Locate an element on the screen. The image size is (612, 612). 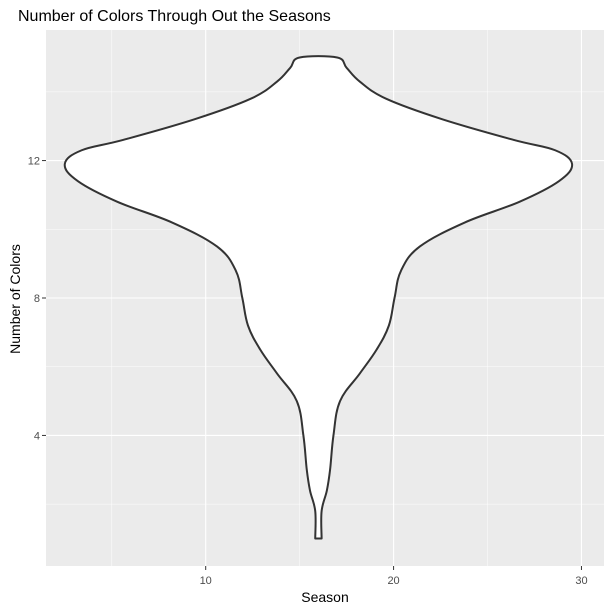
y-tick-label: 8 is located at coordinates (37, 299).